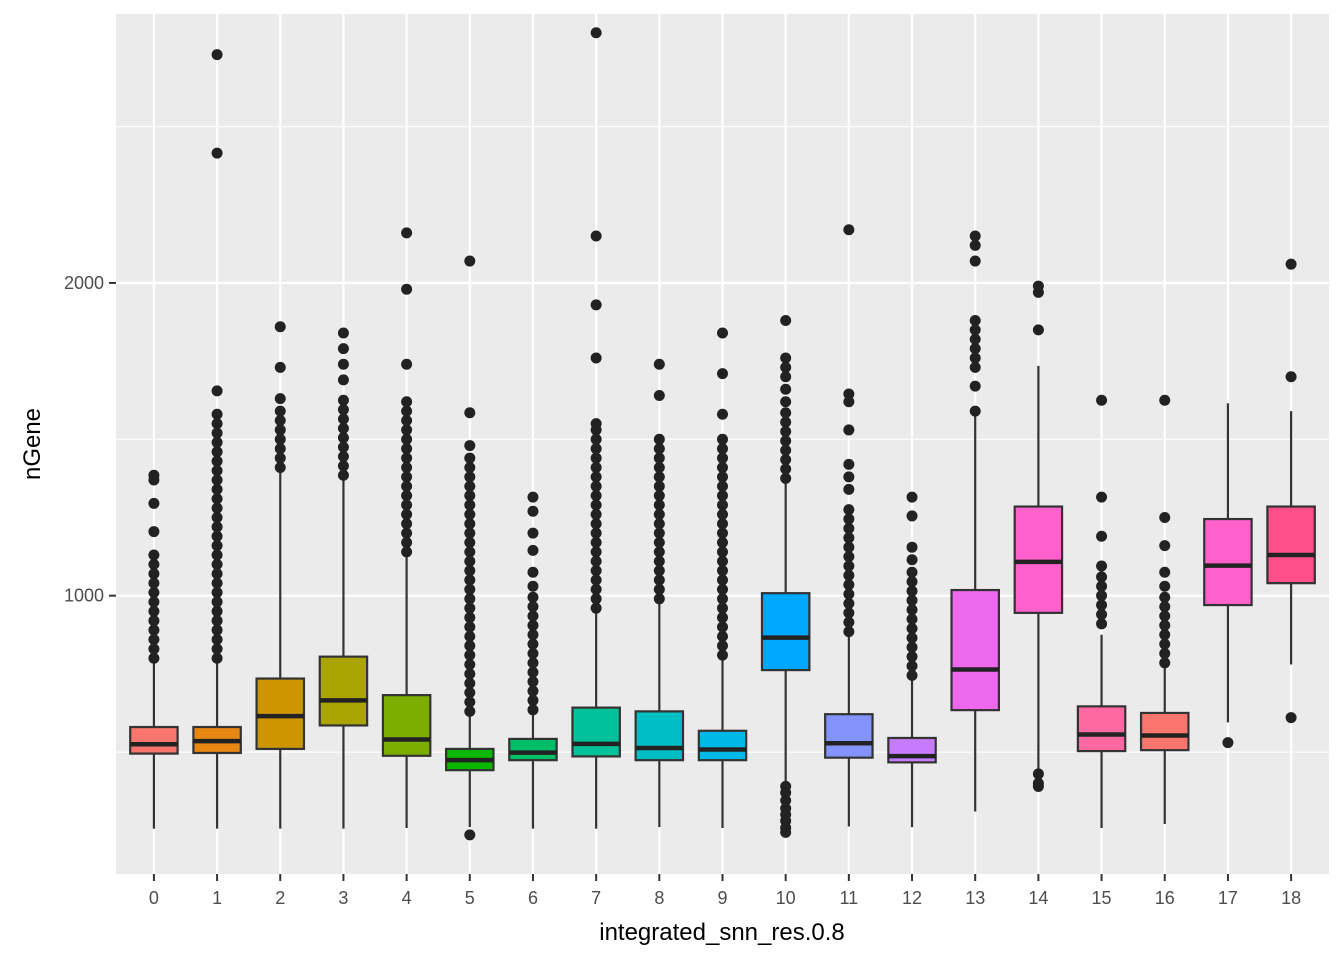  What do you see at coordinates (1165, 898) in the screenshot?
I see `x-tick-label: 16` at bounding box center [1165, 898].